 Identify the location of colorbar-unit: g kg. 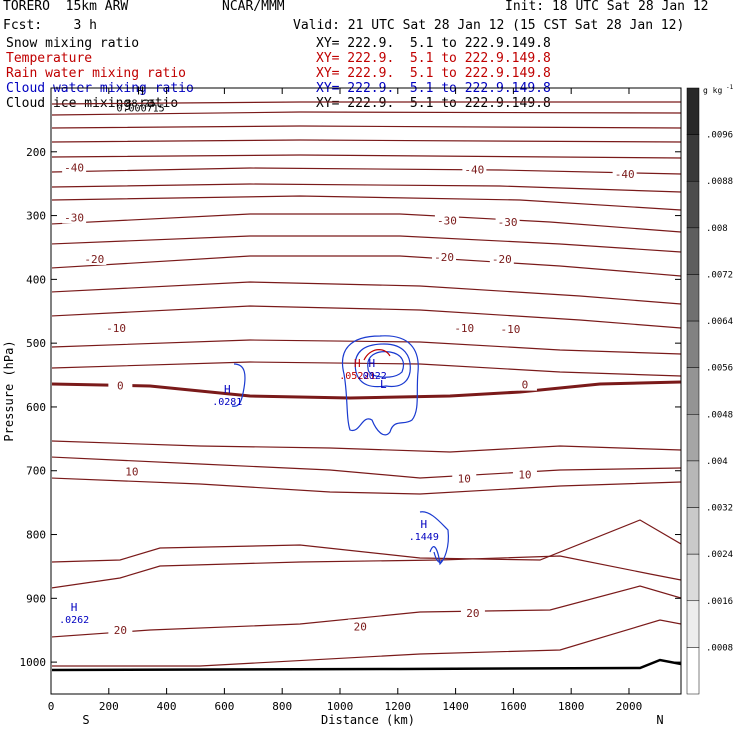
(712, 90).